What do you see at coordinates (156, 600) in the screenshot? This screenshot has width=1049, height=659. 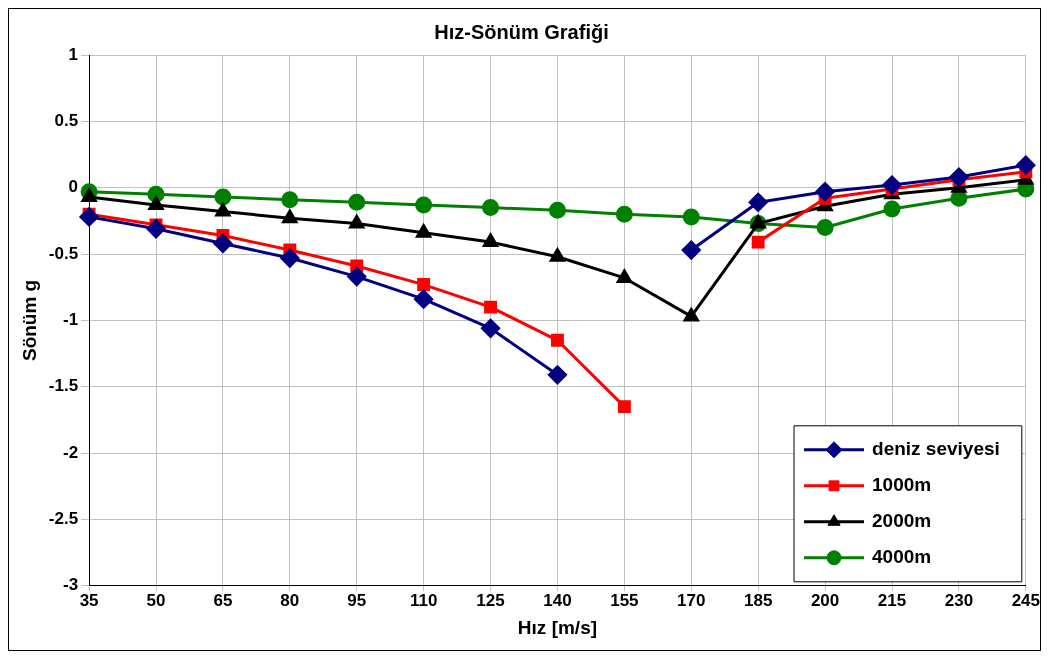 I see `x-tick-label: 50` at bounding box center [156, 600].